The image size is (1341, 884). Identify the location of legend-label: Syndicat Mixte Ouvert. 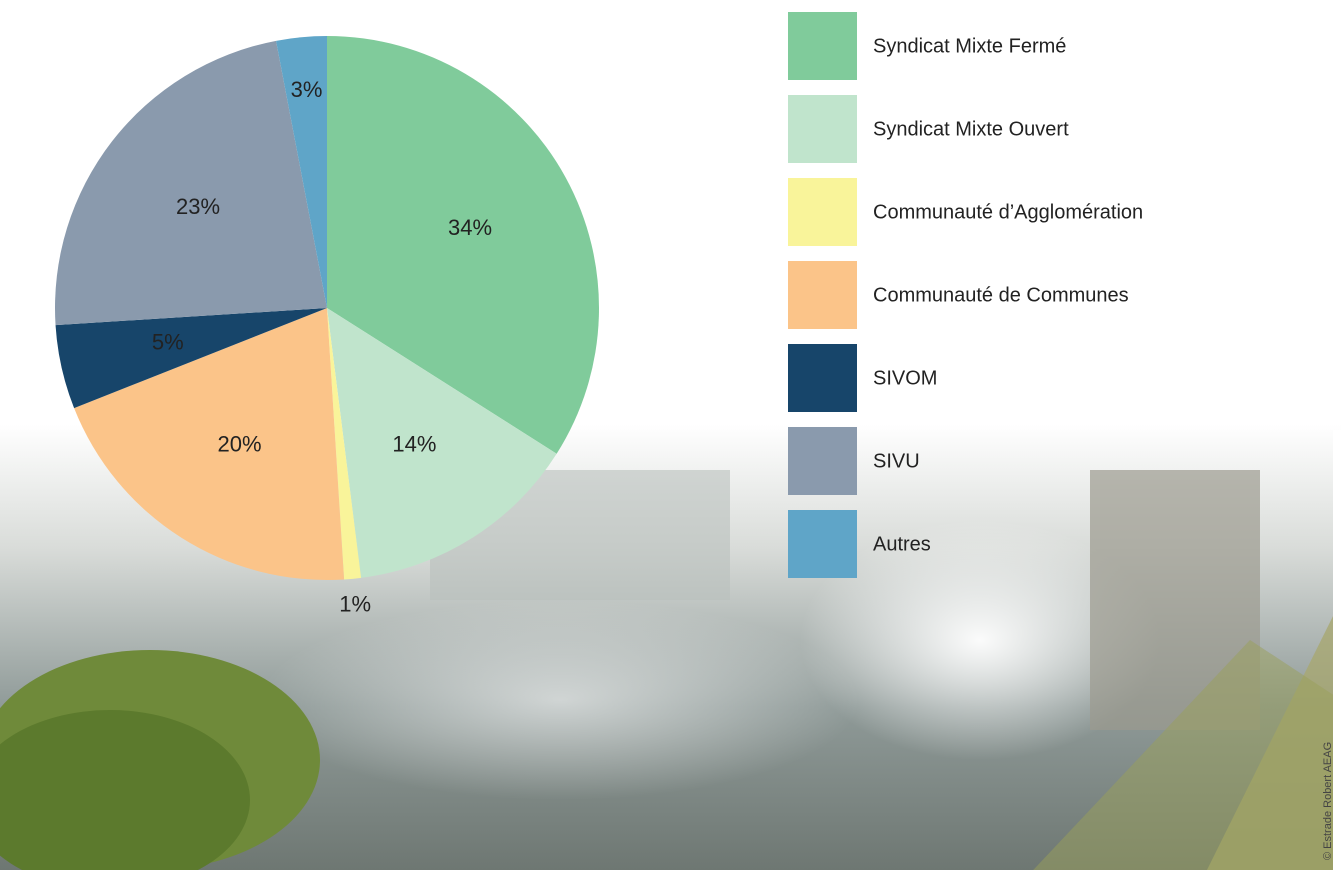
(971, 129).